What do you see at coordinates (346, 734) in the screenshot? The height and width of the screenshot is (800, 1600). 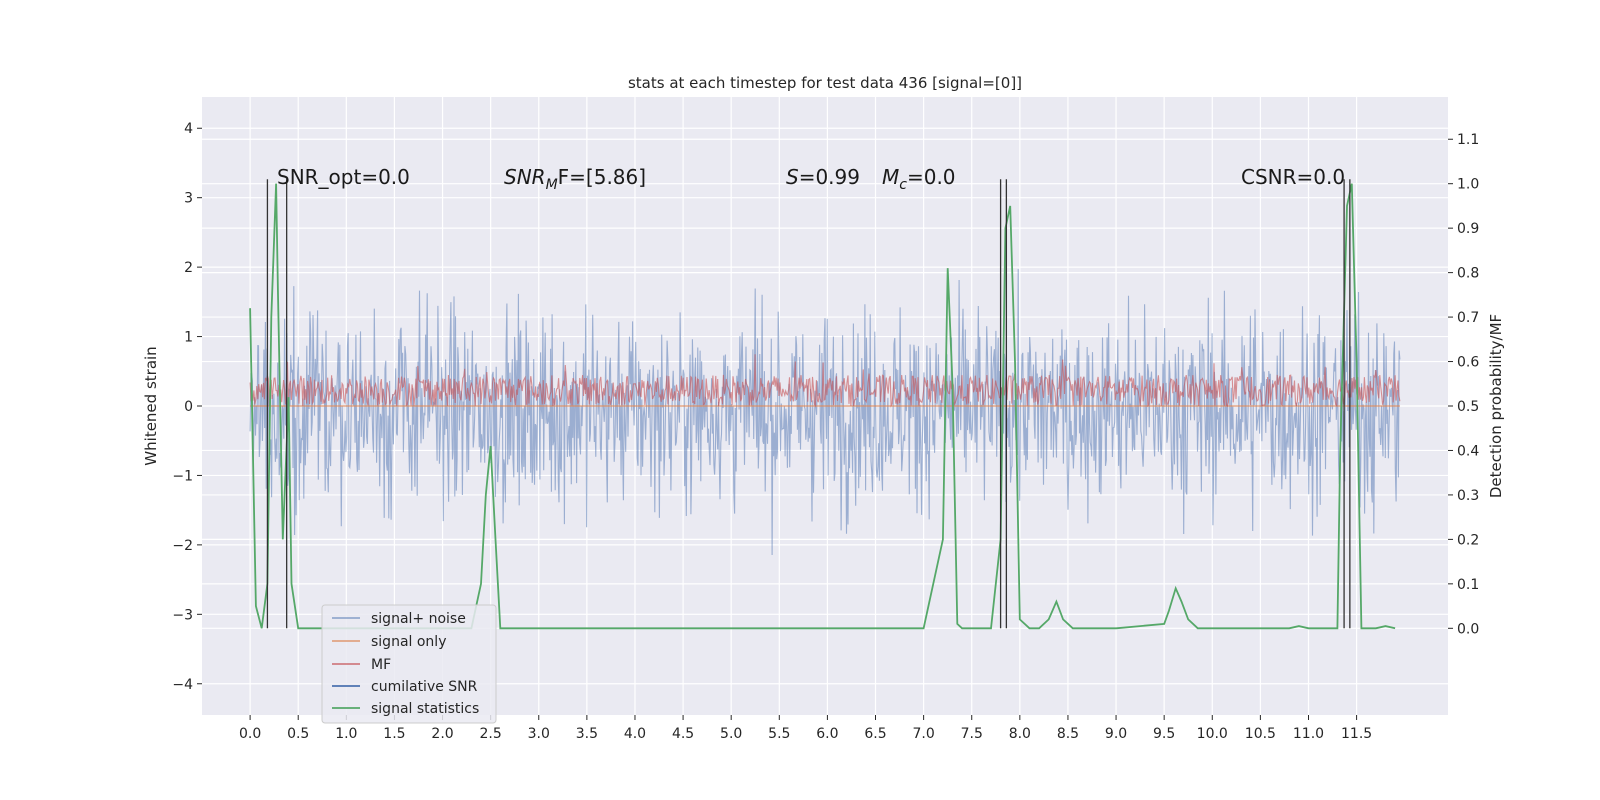 I see `x-tick-label: 1.0` at bounding box center [346, 734].